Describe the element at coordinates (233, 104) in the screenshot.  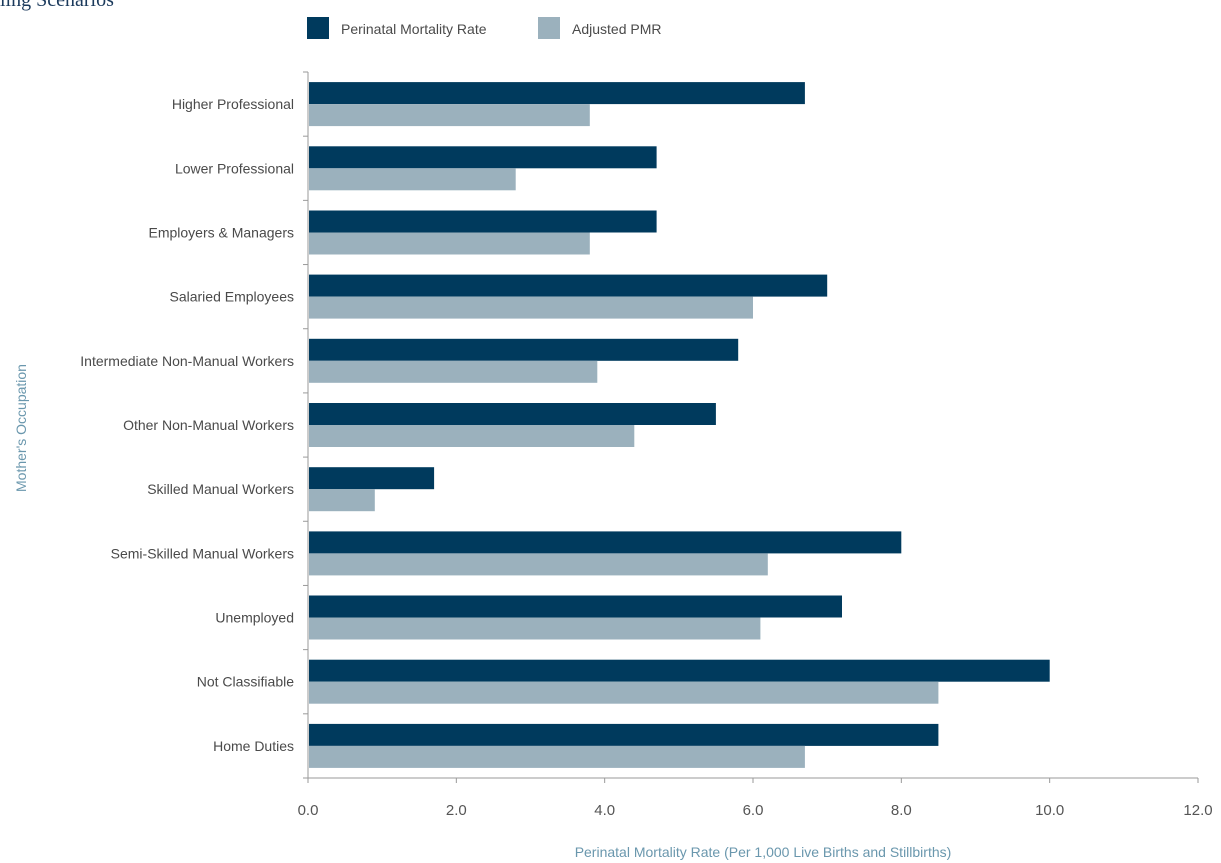
I see `category-label: Higher Professional` at that location.